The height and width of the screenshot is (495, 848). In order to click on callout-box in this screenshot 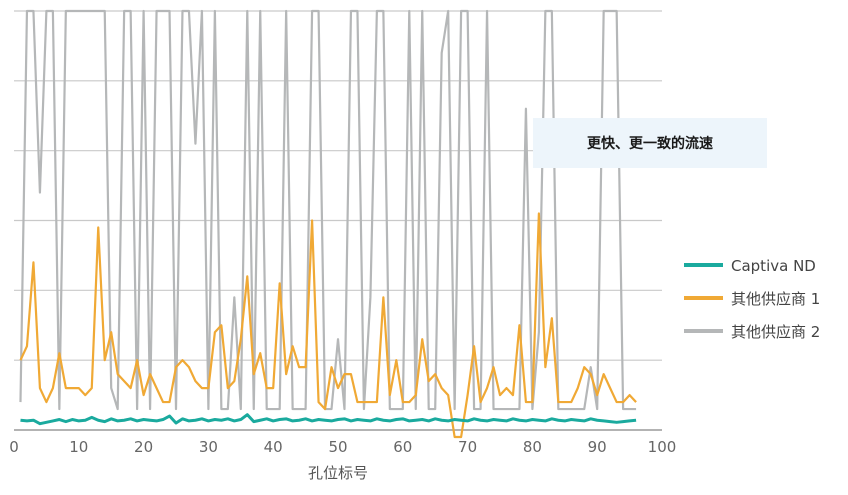, I will do `click(650, 143)`.